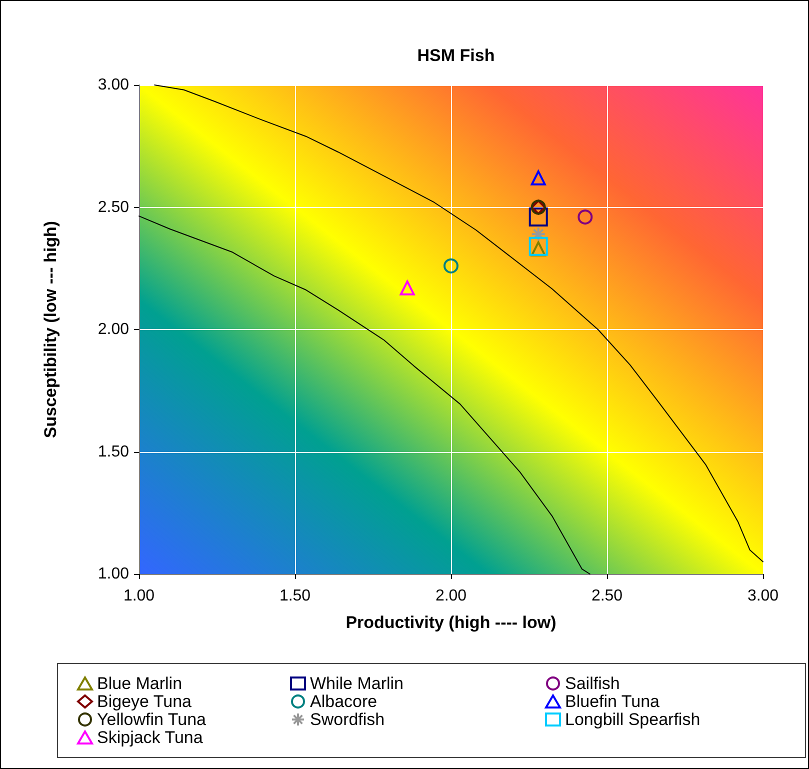 This screenshot has height=769, width=809. Describe the element at coordinates (592, 683) in the screenshot. I see `legend-label: Sailfish` at that location.